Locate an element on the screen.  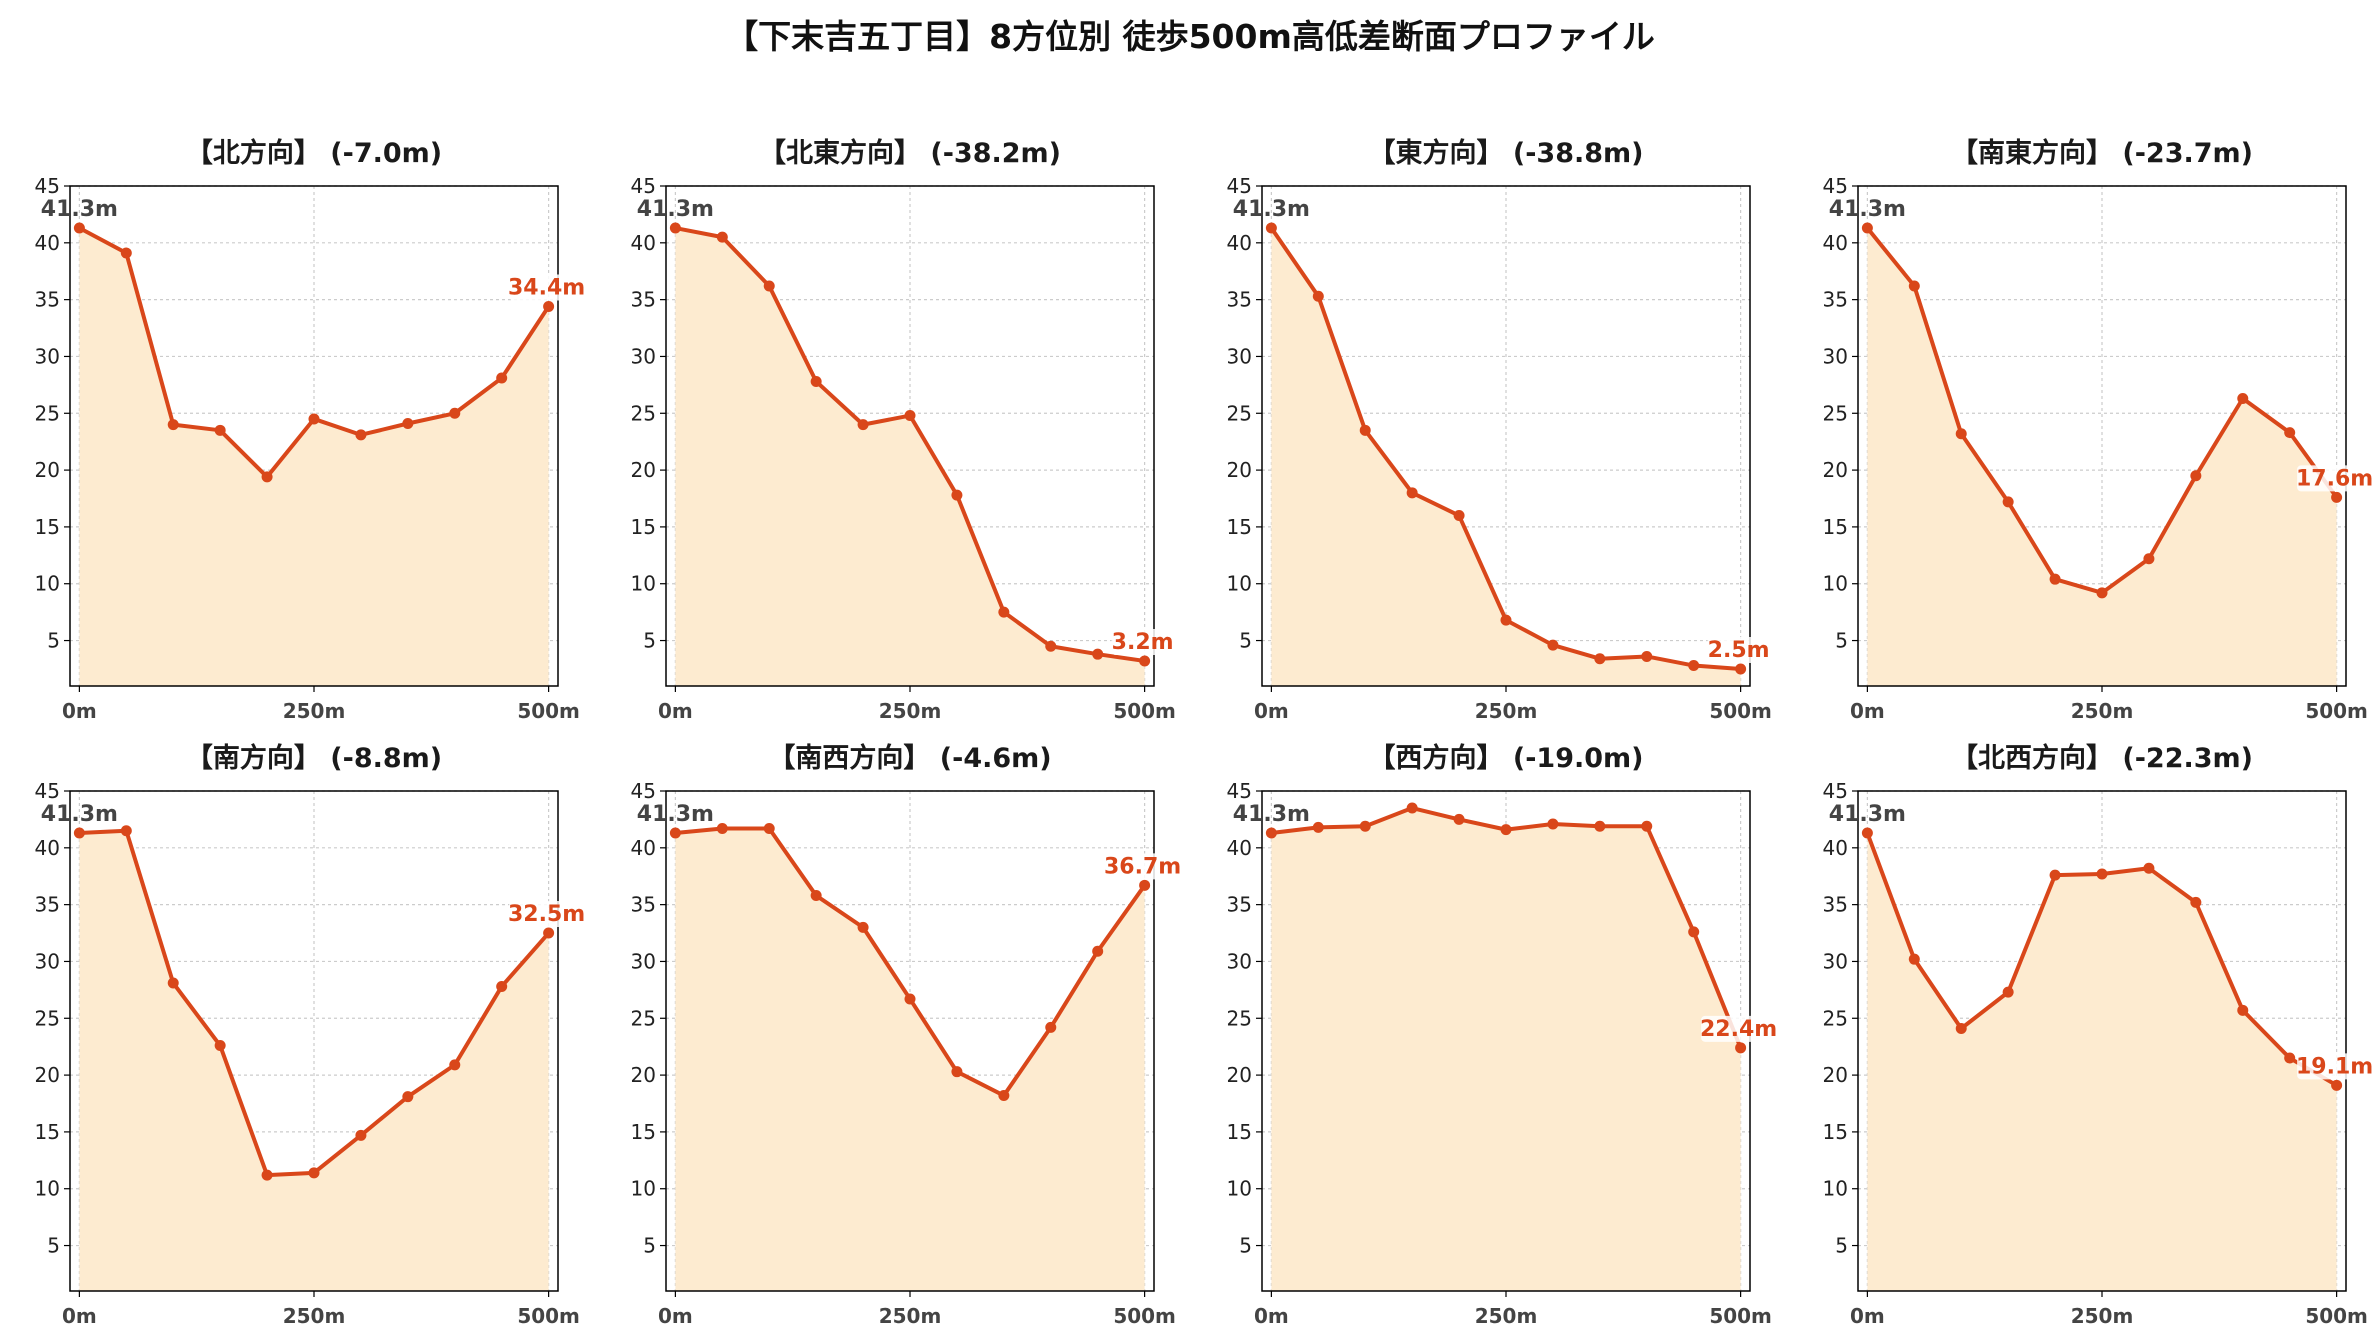
end-elevation-label: 2.5m is located at coordinates (1739, 650).